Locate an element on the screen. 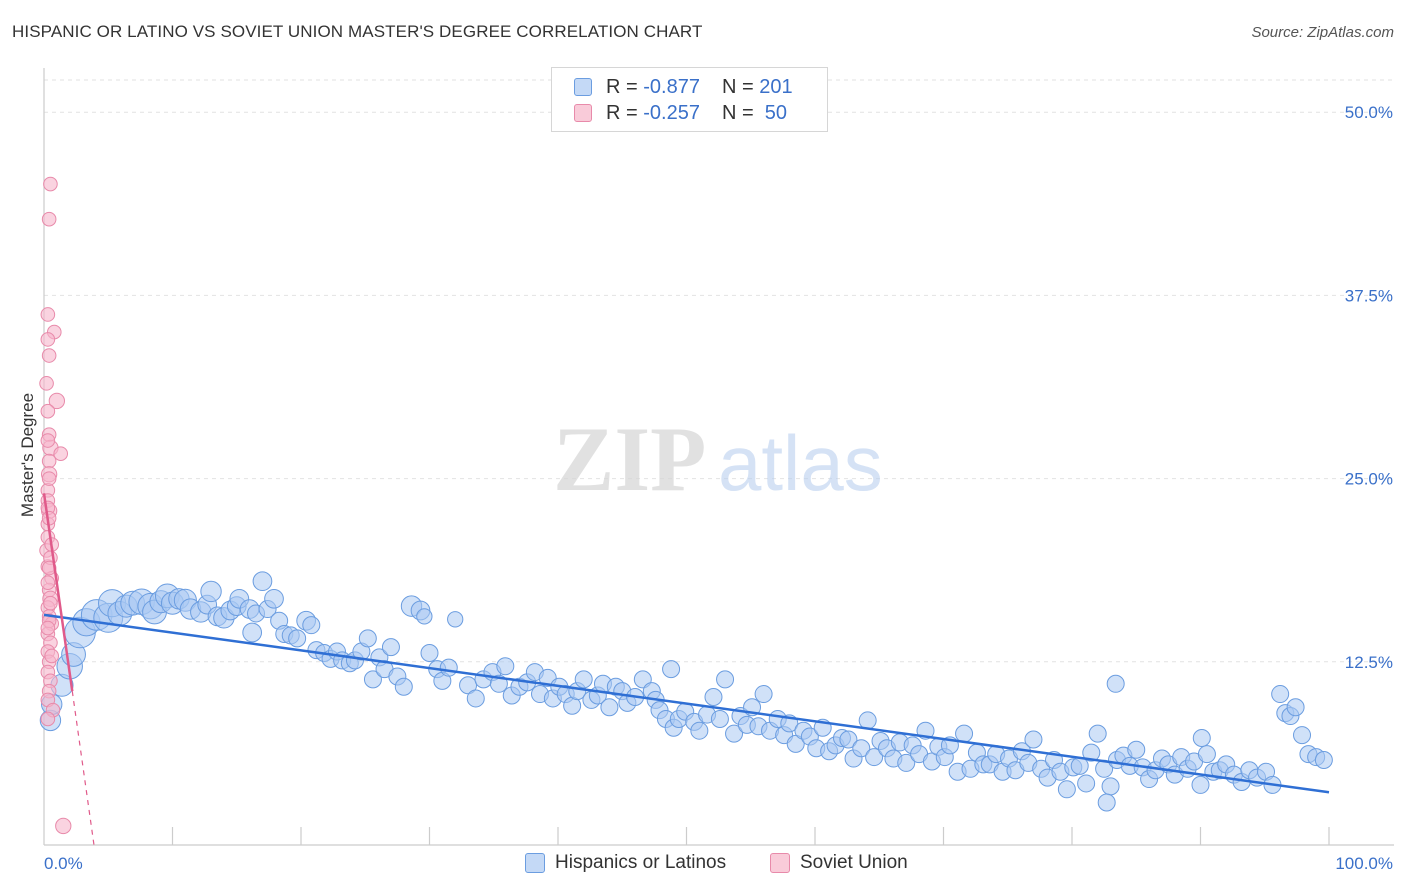 This screenshot has height=892, width=1406. stats-box: R = -0.877 N = 201 R = -0.257 N = 50 is located at coordinates (689, 99).